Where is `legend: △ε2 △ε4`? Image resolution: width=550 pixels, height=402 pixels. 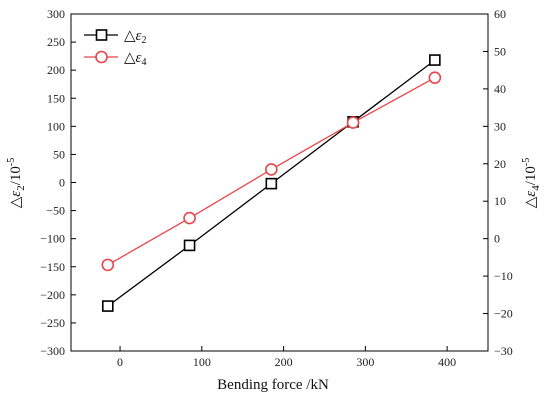 legend: △ε2 △ε4 is located at coordinates (115, 48).